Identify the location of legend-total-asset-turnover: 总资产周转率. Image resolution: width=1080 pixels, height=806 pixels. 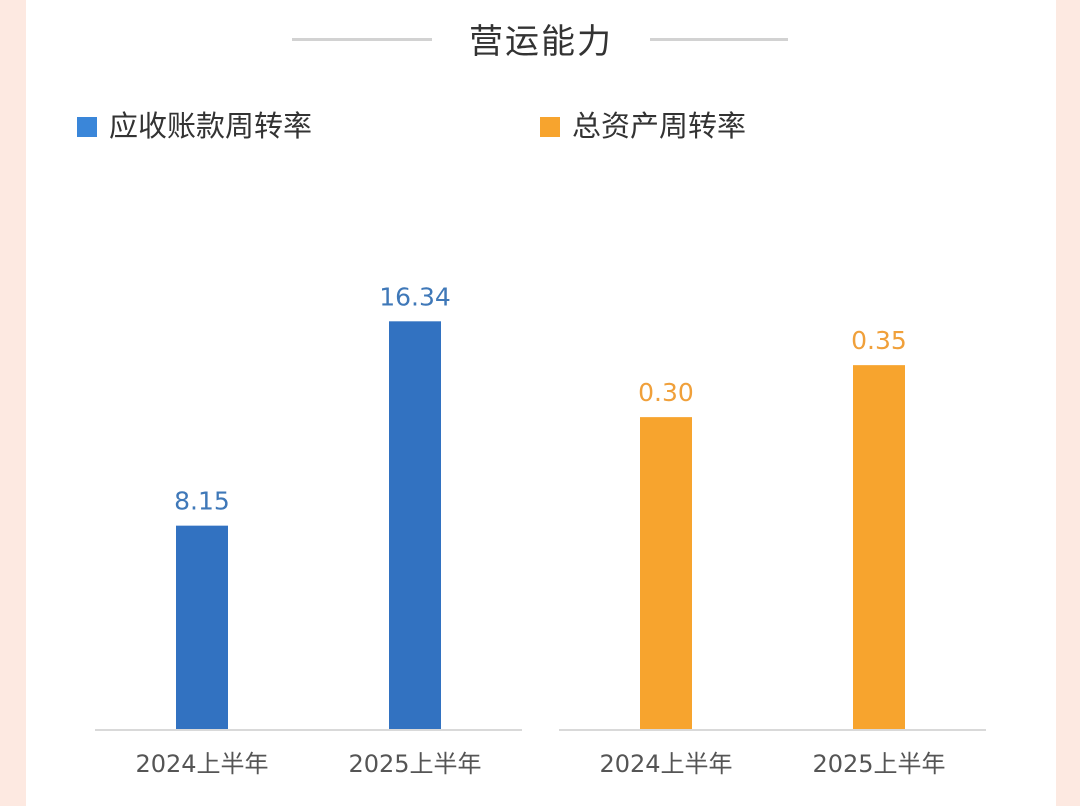
(643, 124).